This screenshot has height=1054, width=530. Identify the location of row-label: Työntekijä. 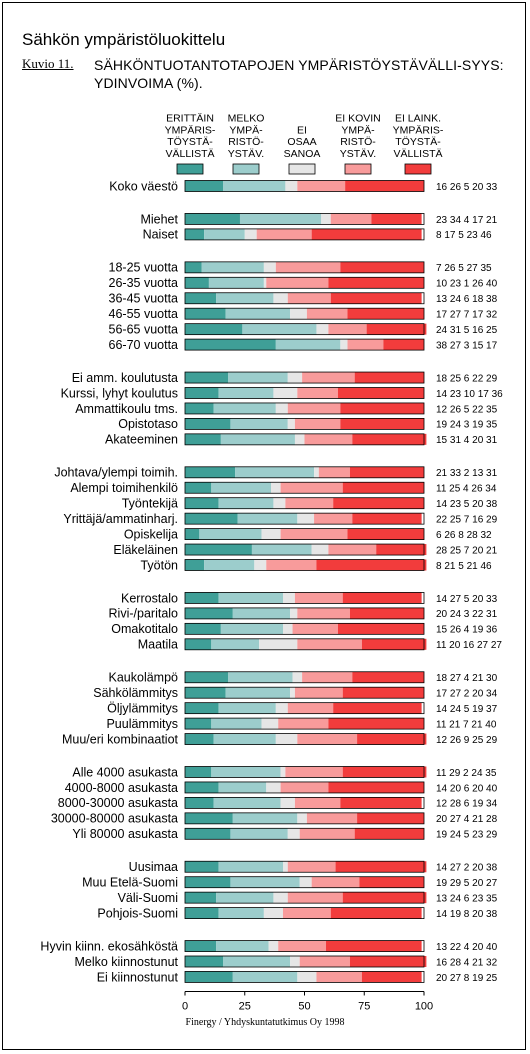
(150, 504).